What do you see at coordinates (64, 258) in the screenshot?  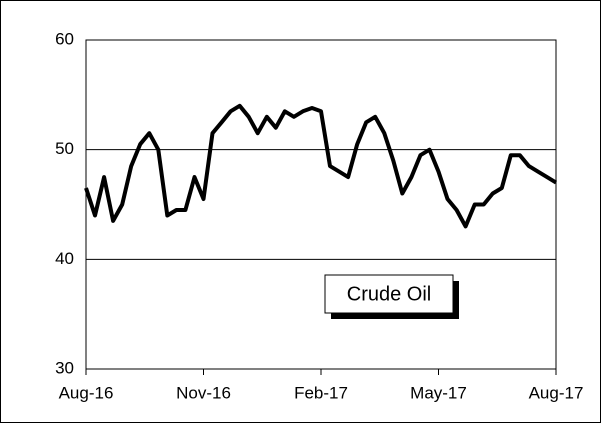 I see `y-tick-label: 40` at bounding box center [64, 258].